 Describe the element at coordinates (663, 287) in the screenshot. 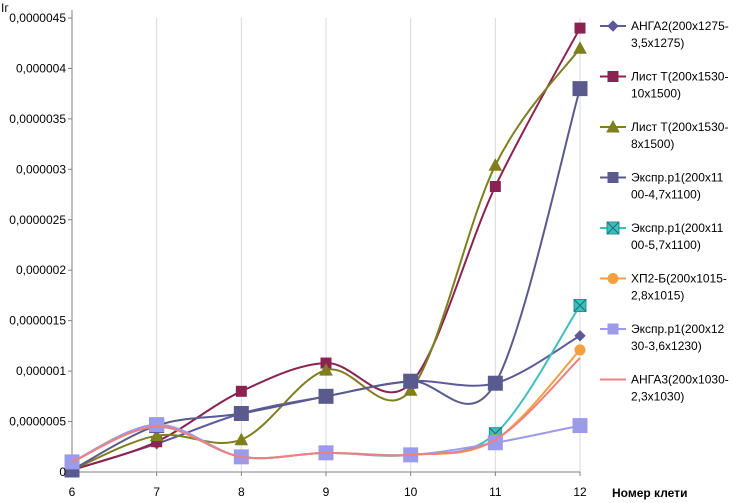

I see `legend-entry-6: ХП2-Б(200х1015- 2,8х1015)` at that location.